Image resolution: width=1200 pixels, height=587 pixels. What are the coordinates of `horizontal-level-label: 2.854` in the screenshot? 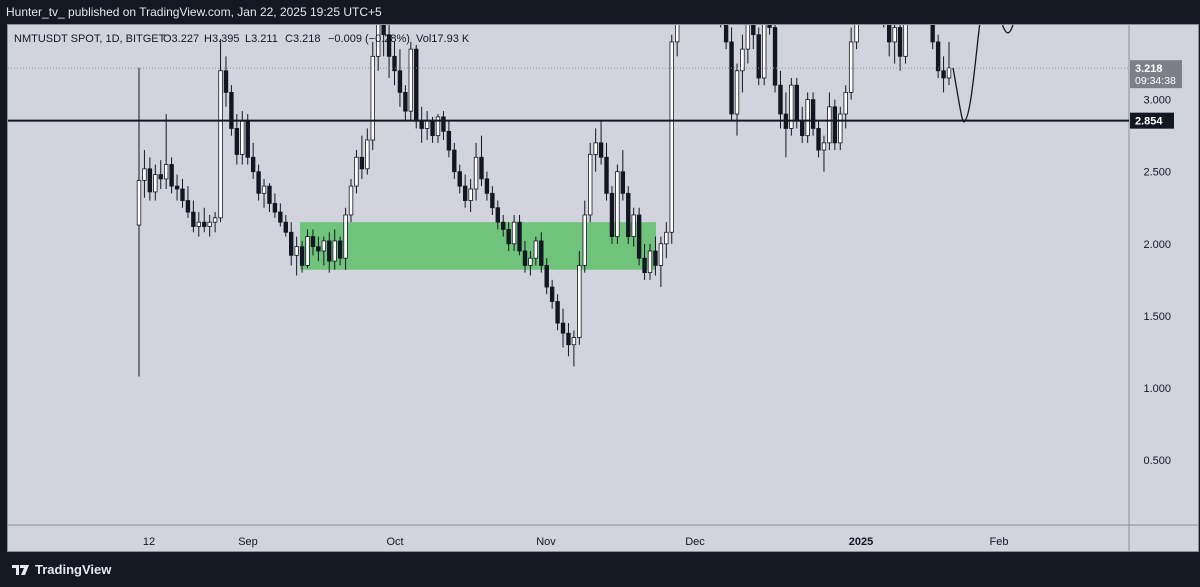 It's located at (1152, 120).